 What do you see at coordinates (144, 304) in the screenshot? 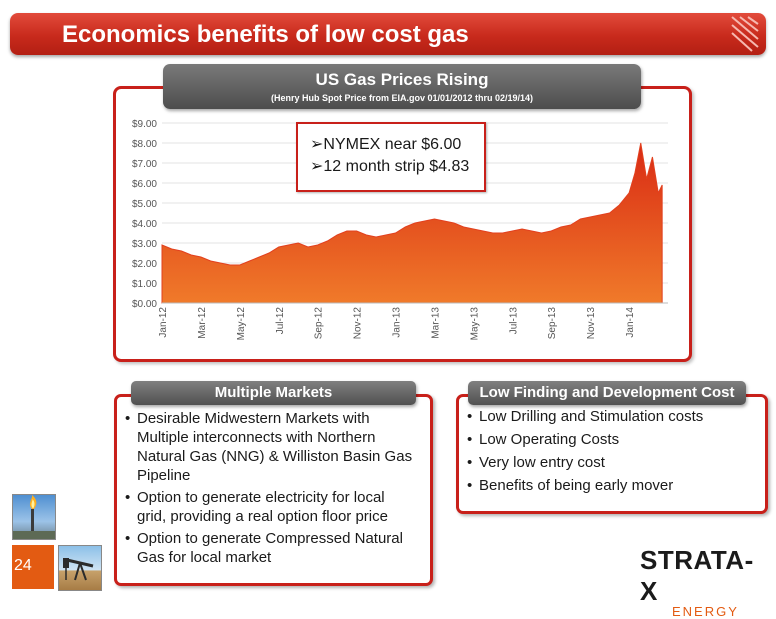
I see `y-tick-label: $0.00` at bounding box center [144, 304].